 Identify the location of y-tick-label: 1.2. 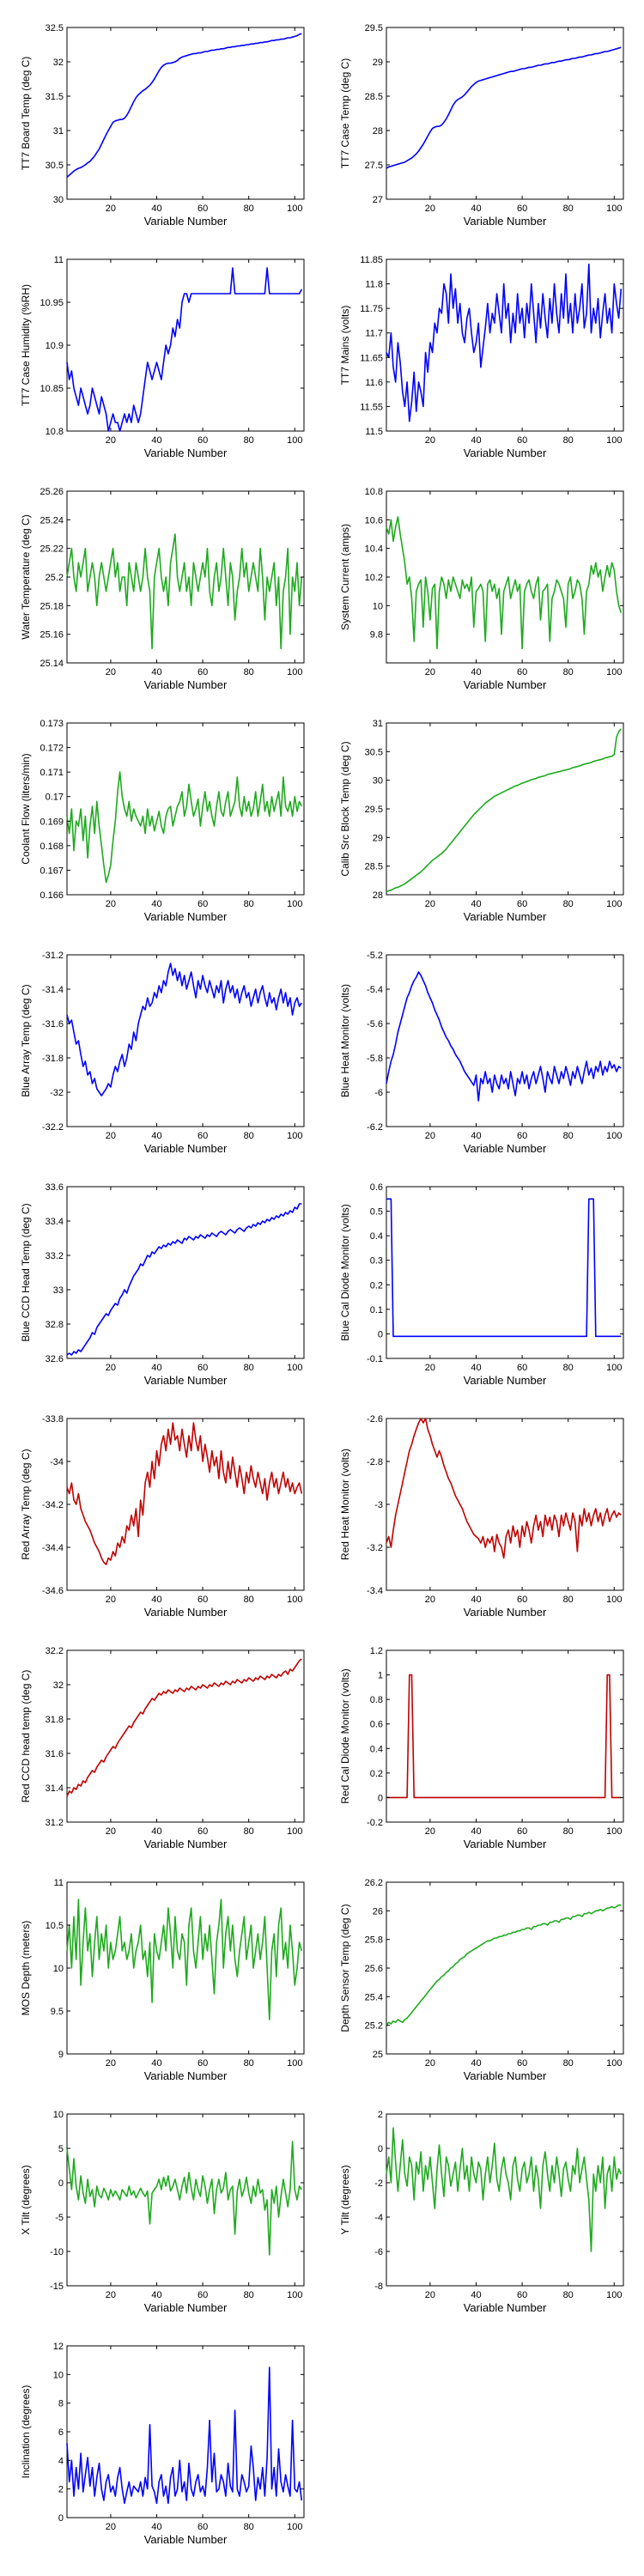
(377, 1651).